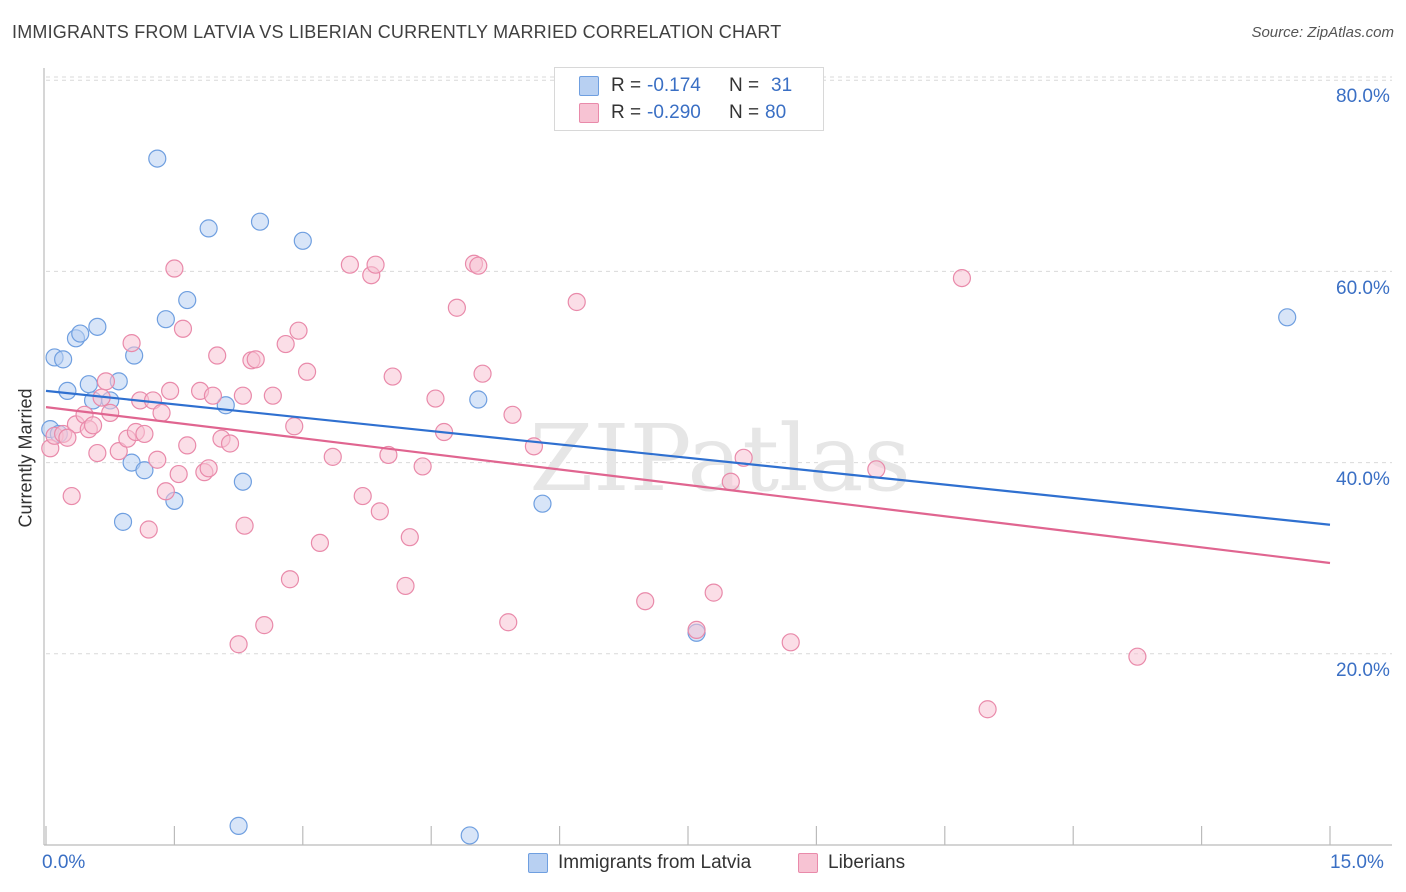  Describe the element at coordinates (674, 85) in the screenshot. I see `latvia-r-value: -0.174` at that location.